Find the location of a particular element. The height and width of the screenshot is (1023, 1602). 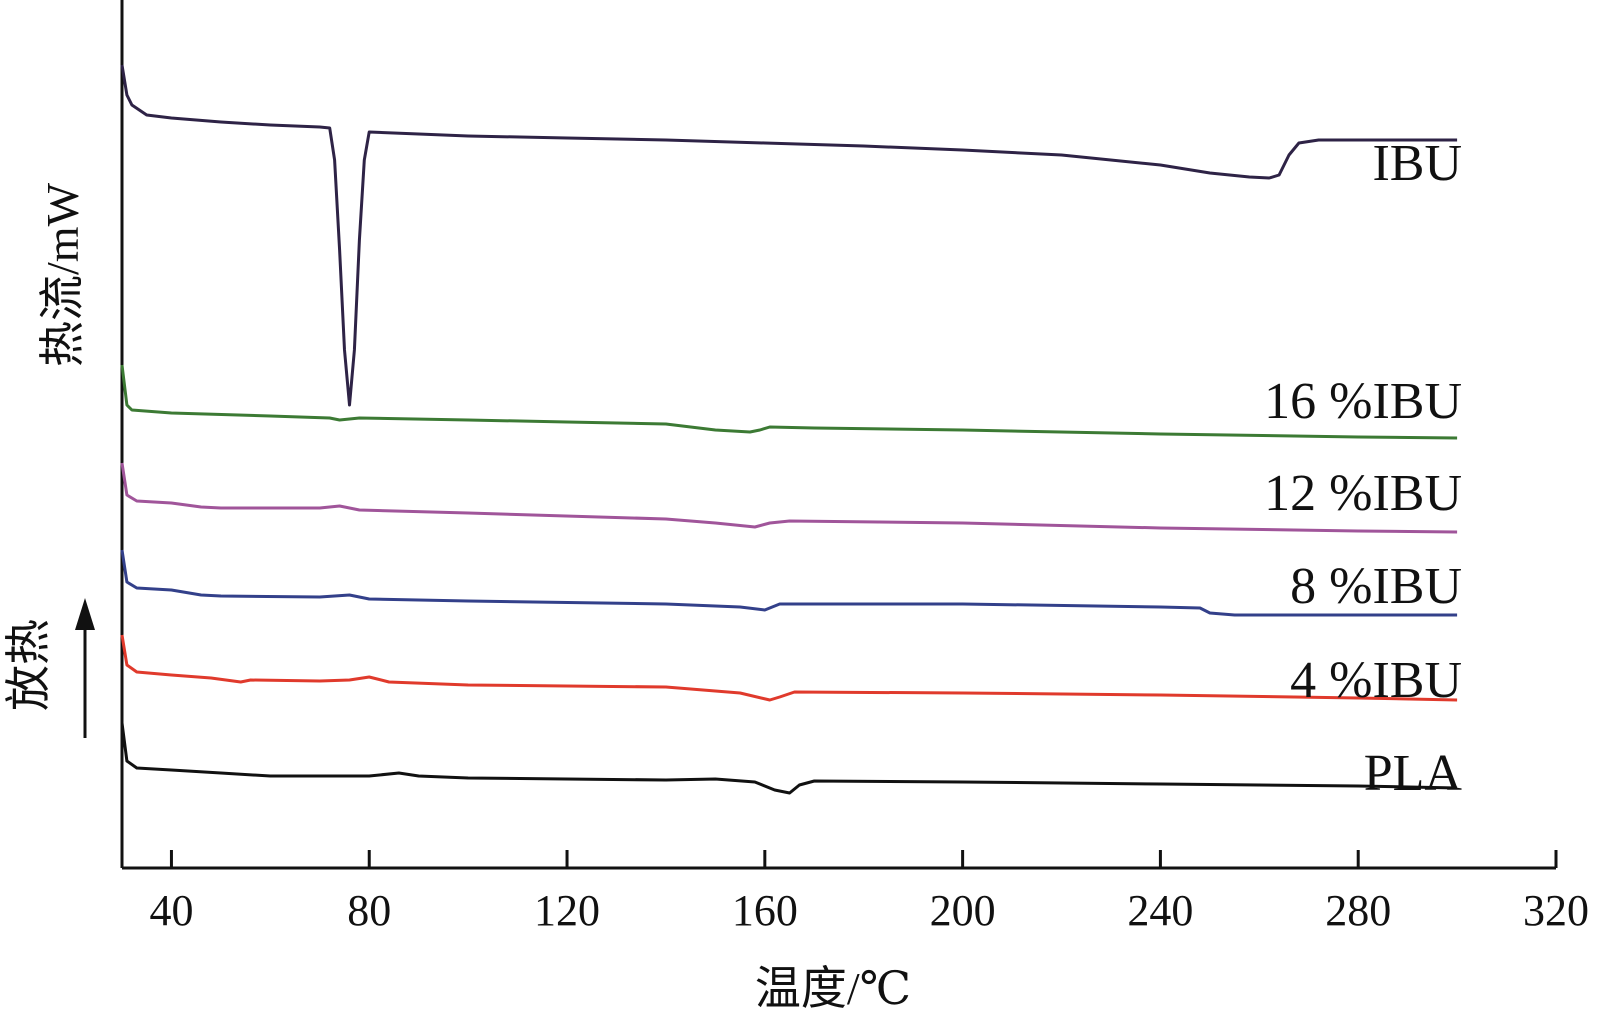

series-label: IBU is located at coordinates (1417, 163).